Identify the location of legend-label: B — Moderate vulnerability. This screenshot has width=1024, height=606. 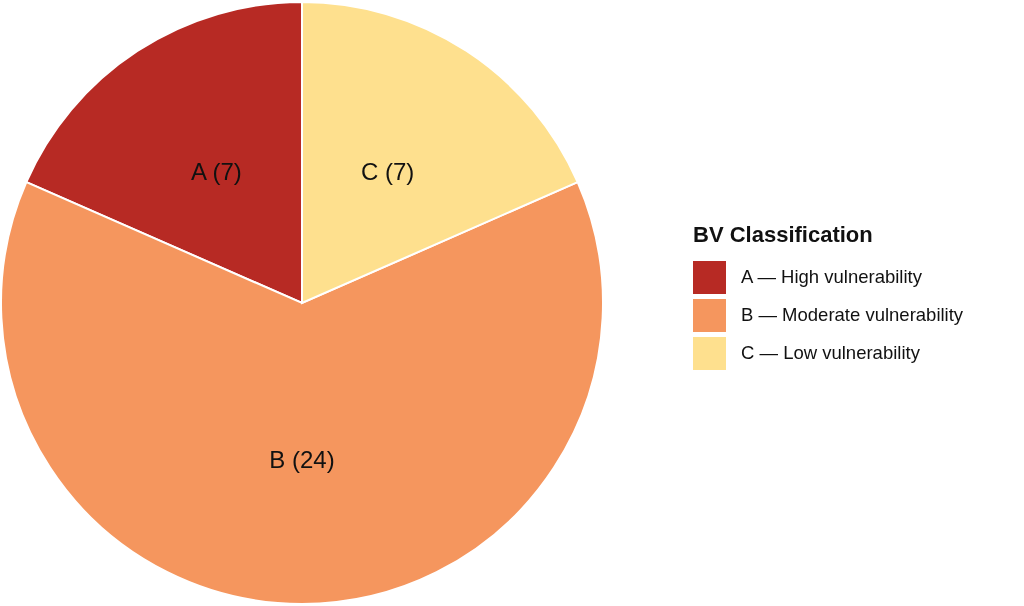
(852, 315).